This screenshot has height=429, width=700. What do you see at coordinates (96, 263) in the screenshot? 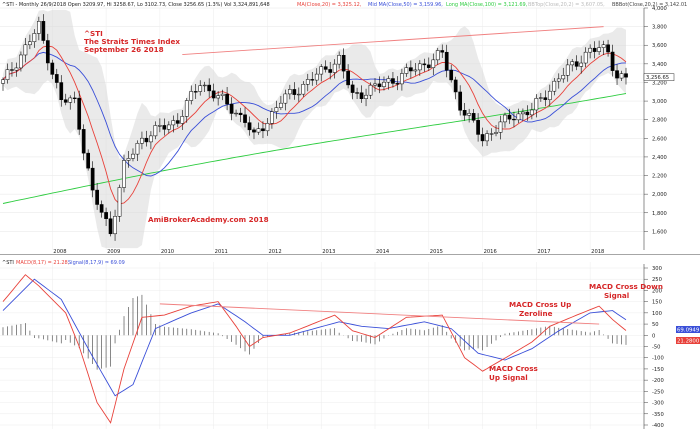
I see `macd-header-signal: Signal(8,17,9) = 69.09` at bounding box center [96, 263].